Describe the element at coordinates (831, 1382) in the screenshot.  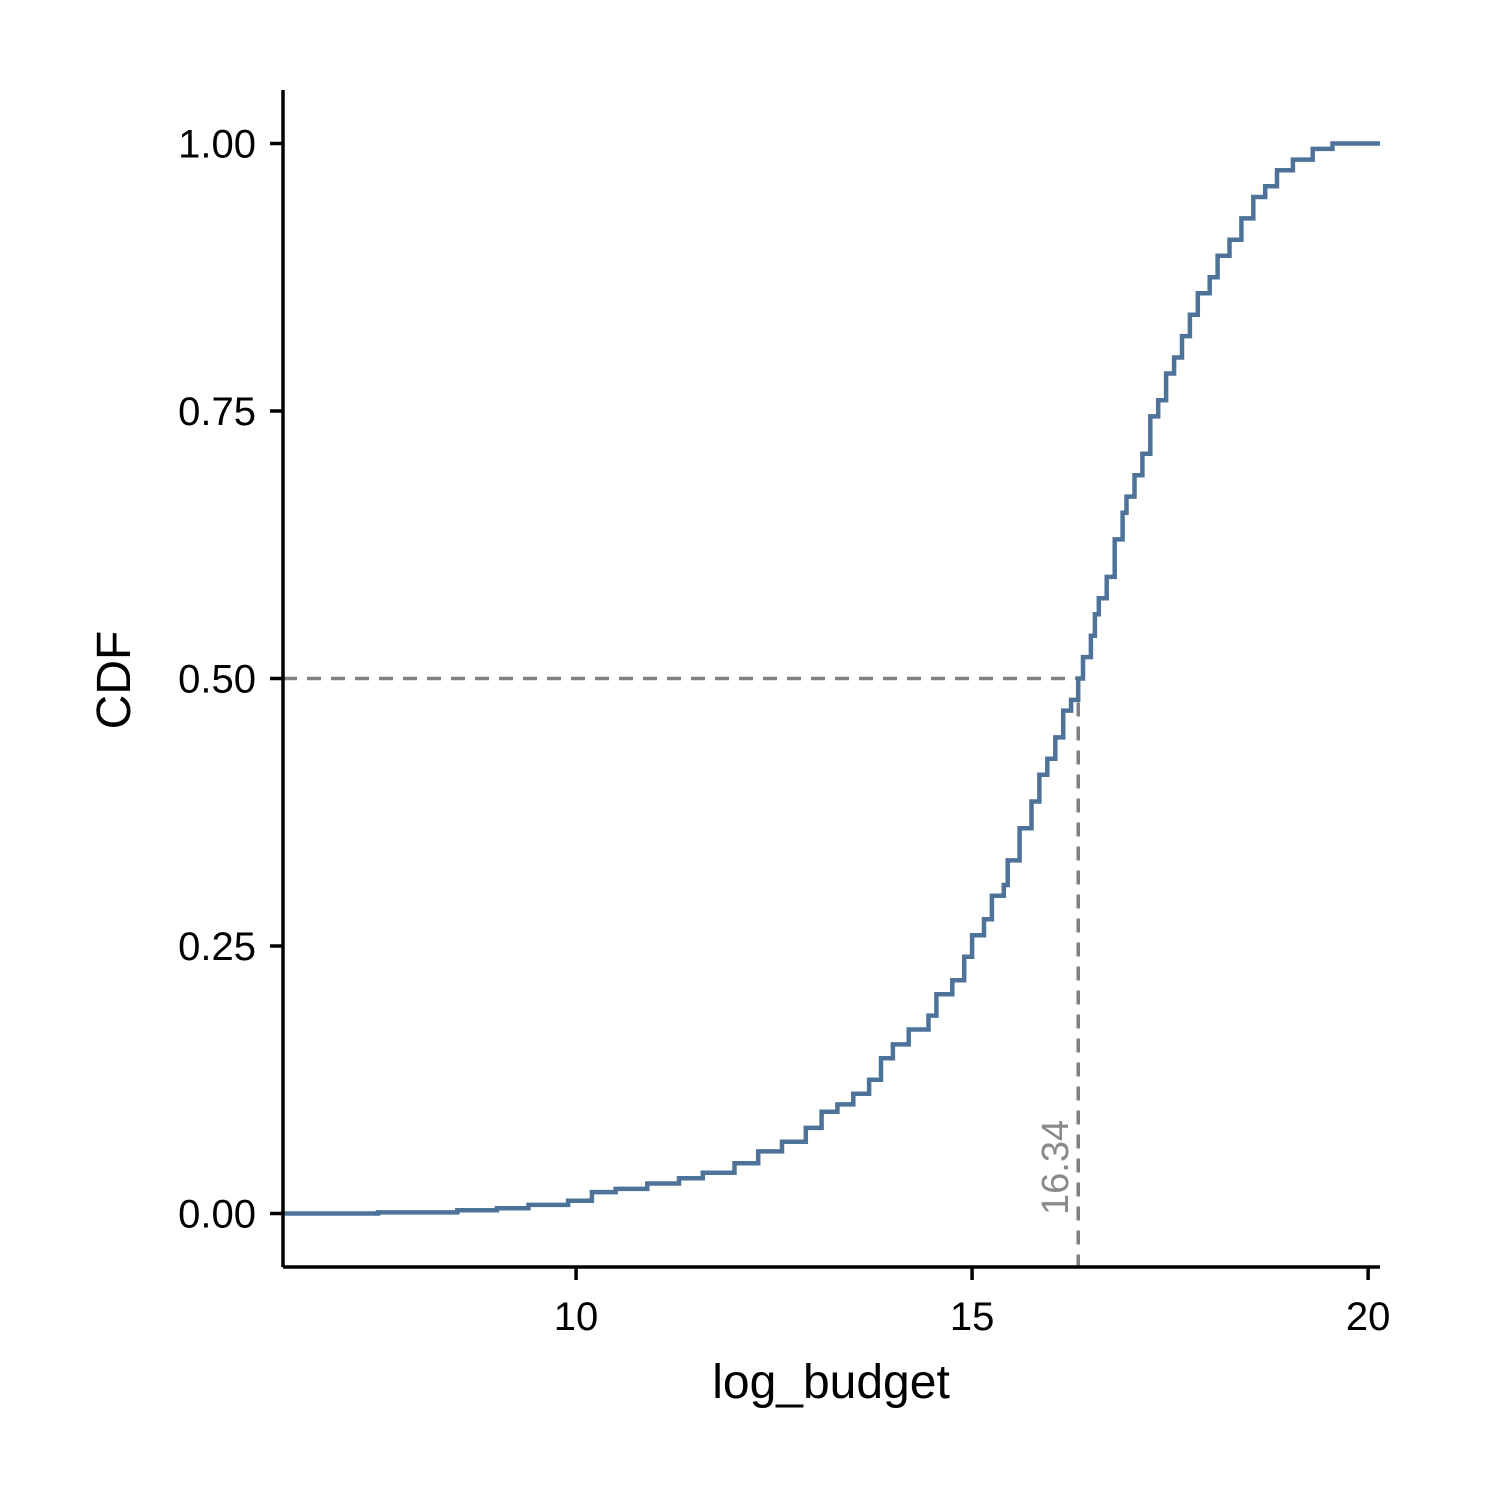
I see `x-axis-title: log_budget` at that location.